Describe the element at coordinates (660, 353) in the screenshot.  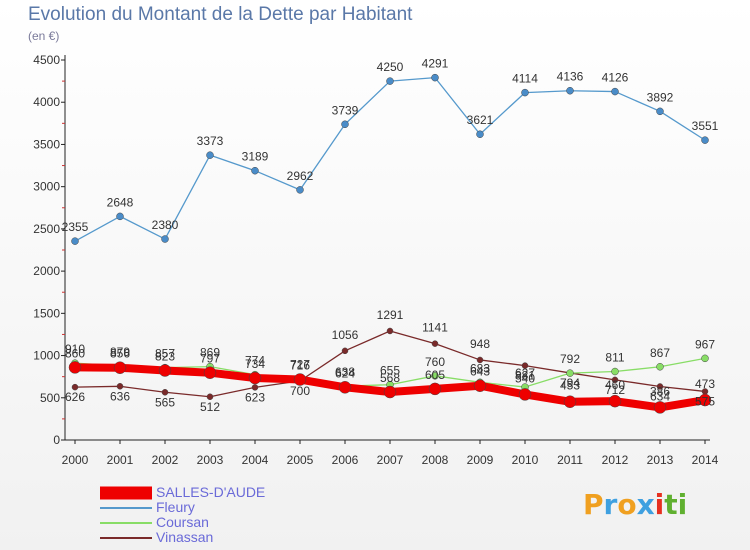
I see `data-label-coursan: 867` at that location.